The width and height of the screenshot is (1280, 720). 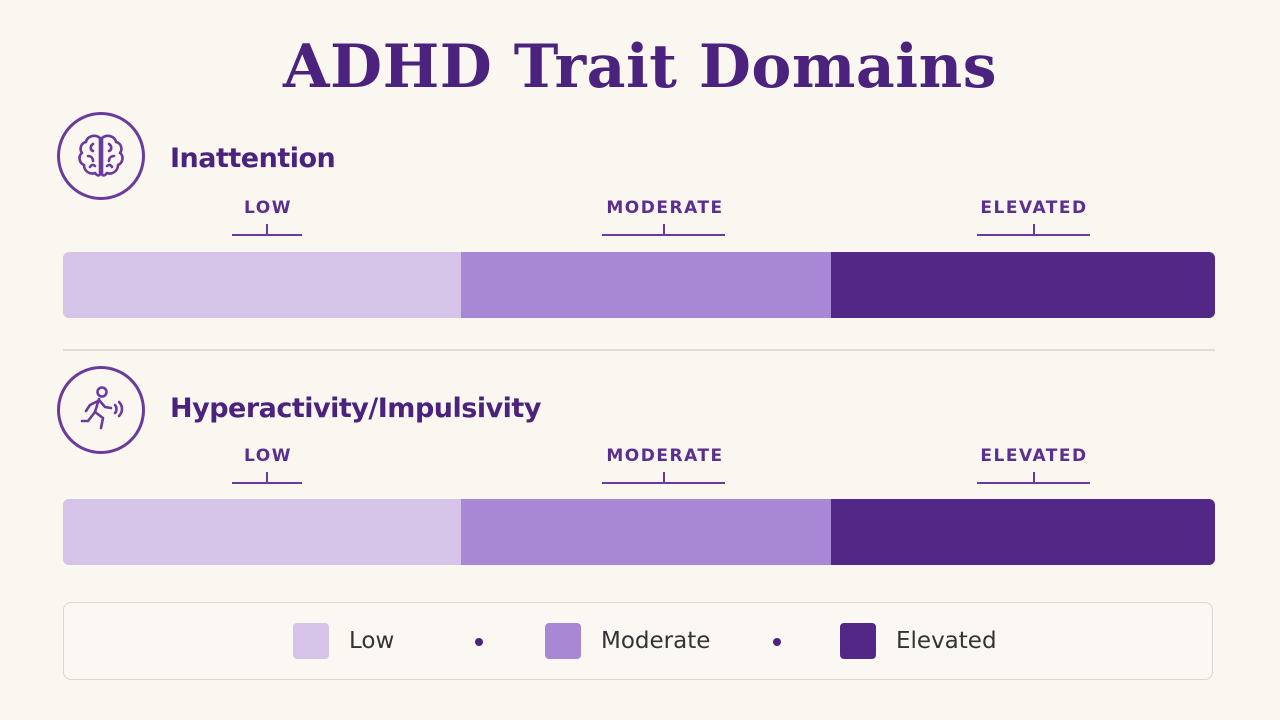 I want to click on legend: Low Moderate Elevated, so click(x=638, y=641).